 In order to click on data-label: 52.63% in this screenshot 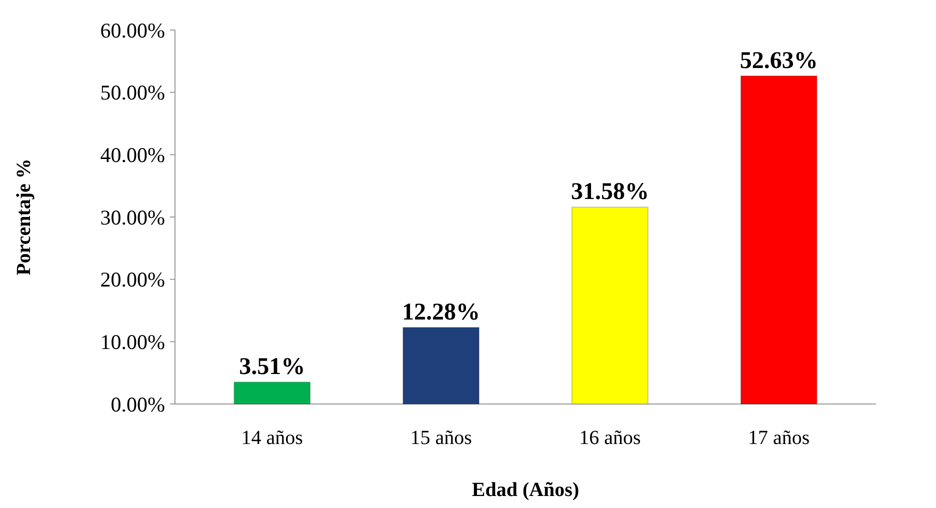, I will do `click(779, 61)`.